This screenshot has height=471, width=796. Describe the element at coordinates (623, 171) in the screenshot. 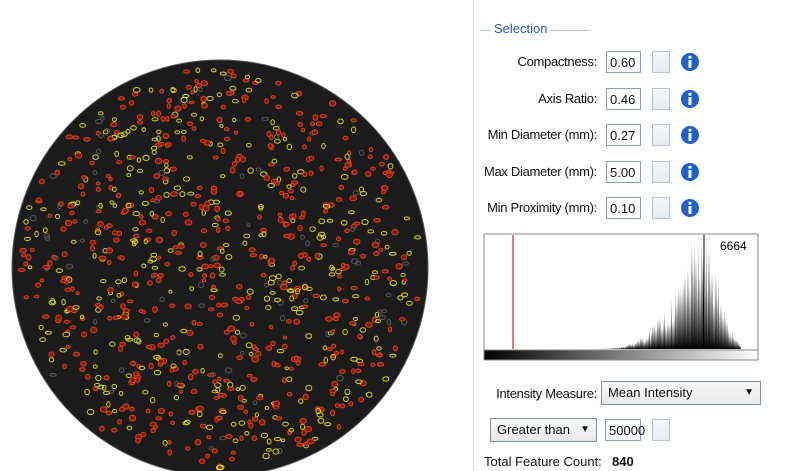

I see `field-input: 5.00` at that location.